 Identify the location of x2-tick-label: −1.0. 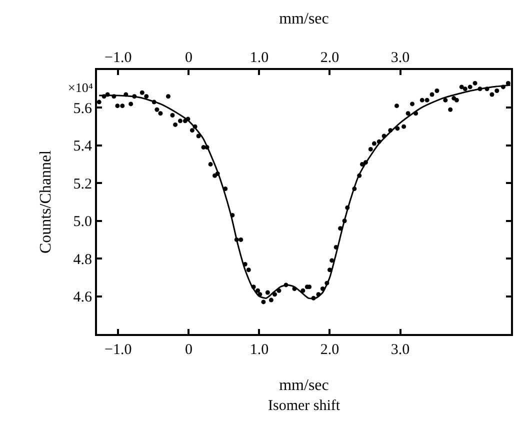
(118, 350).